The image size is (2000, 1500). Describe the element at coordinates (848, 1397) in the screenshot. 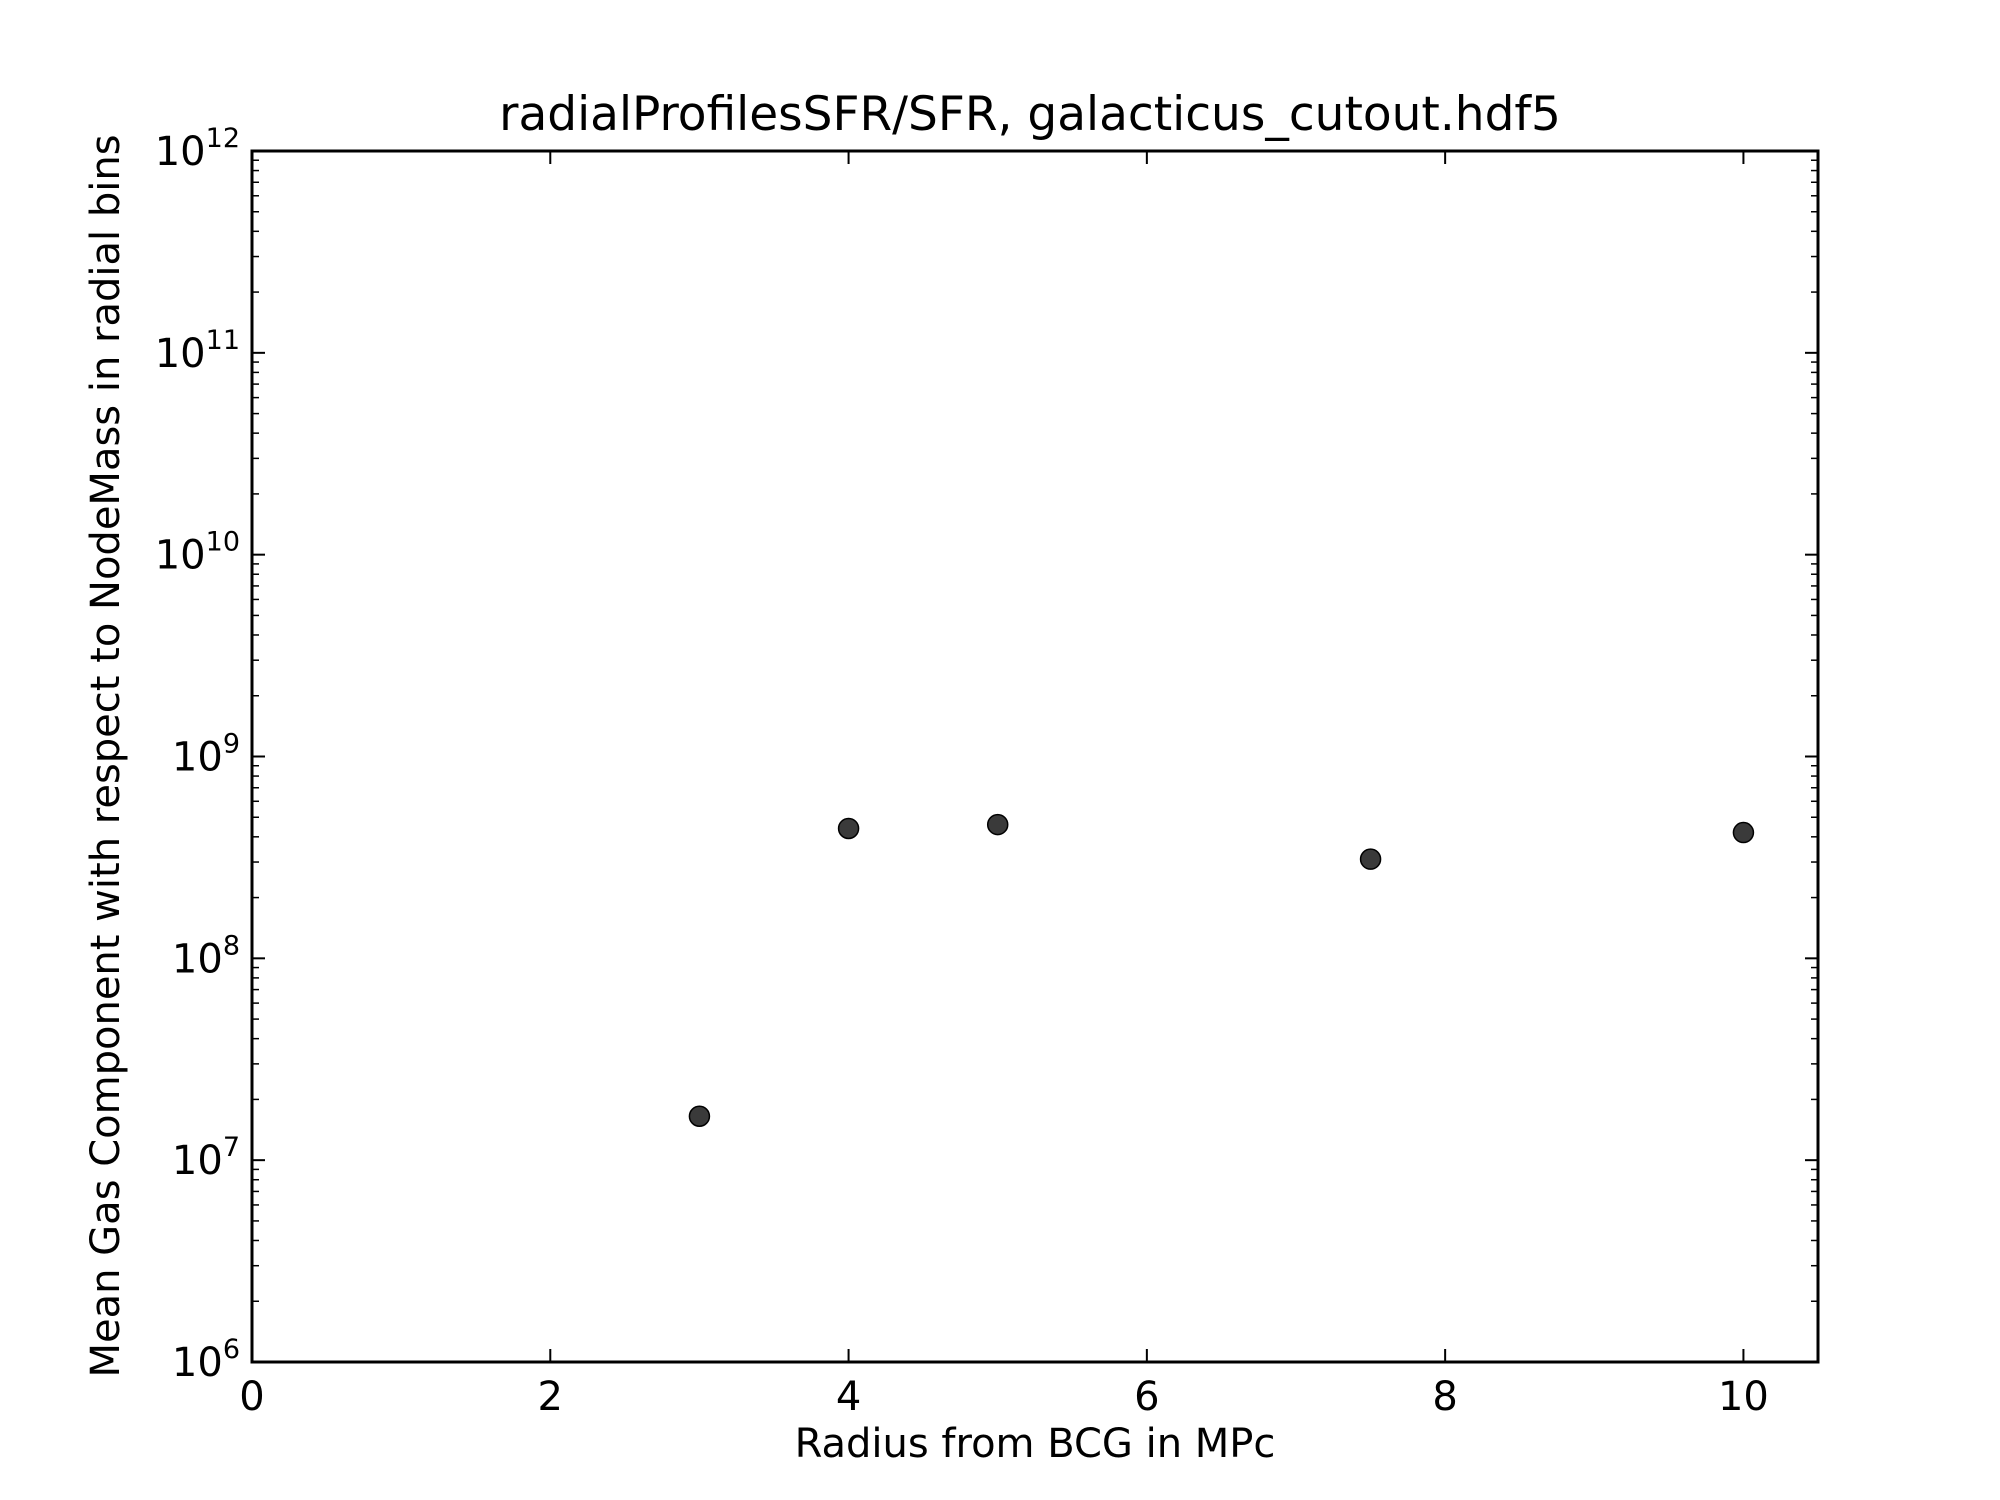

I see `x-tick-label: 4` at that location.